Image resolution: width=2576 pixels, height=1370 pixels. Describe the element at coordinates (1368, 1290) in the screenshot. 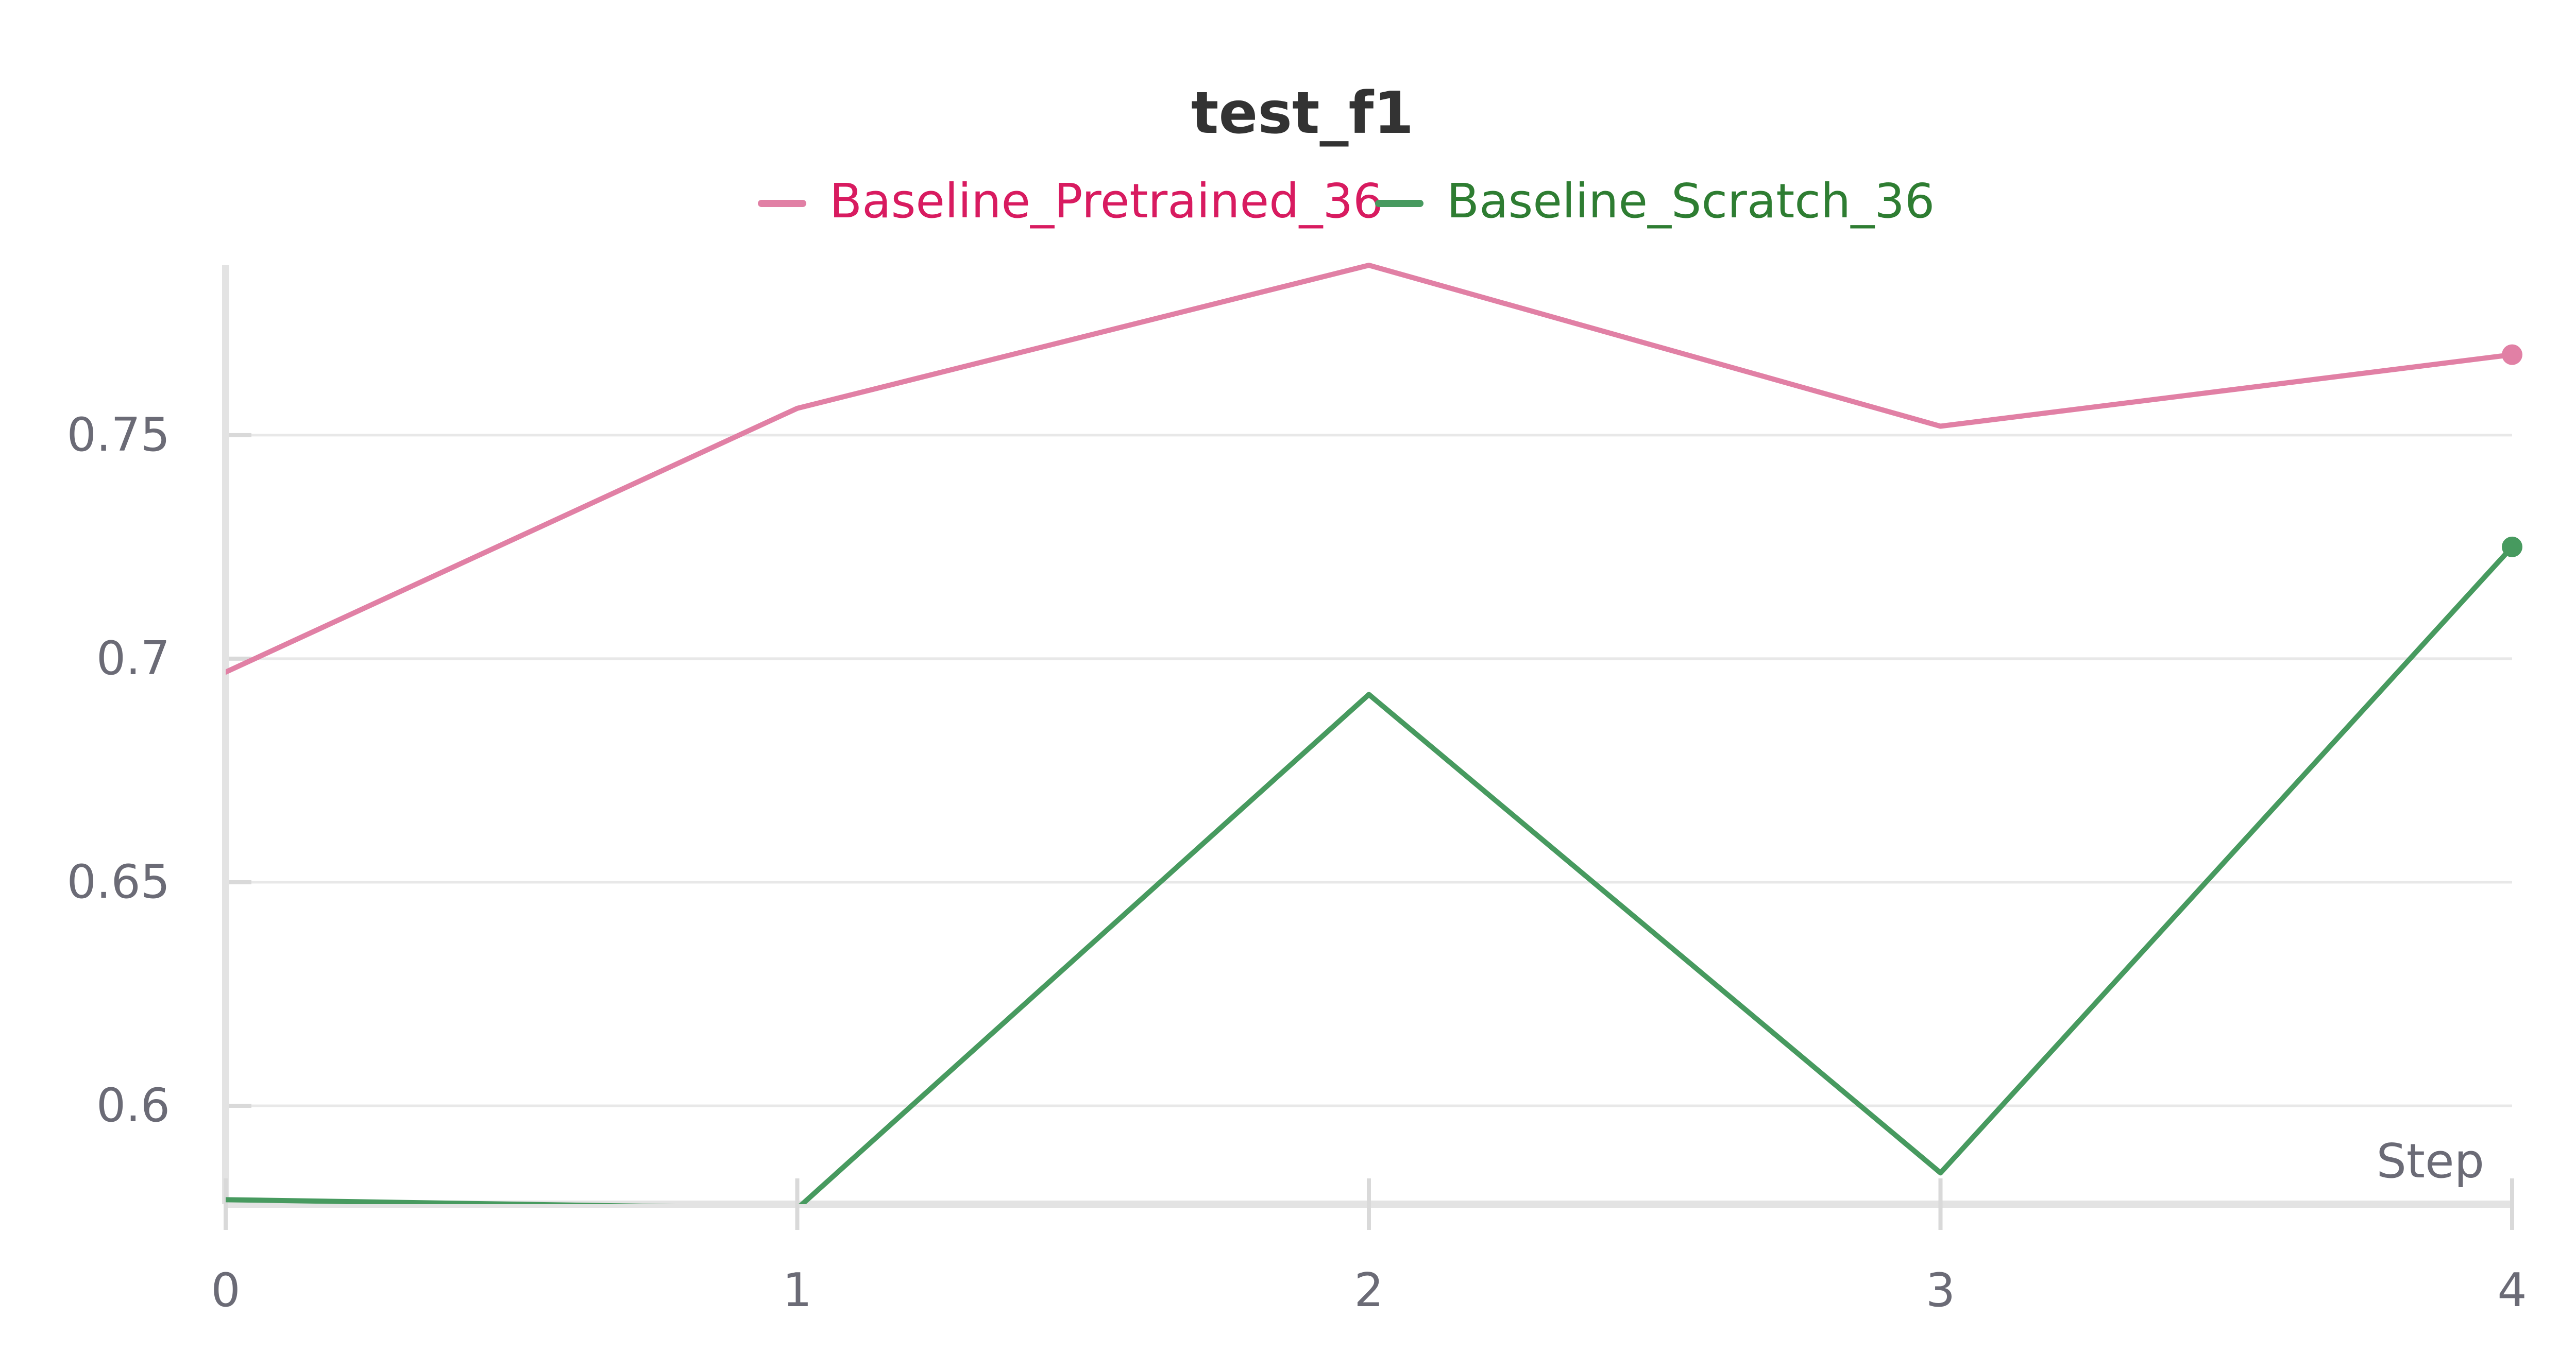

I see `x-tick-label: 2` at that location.